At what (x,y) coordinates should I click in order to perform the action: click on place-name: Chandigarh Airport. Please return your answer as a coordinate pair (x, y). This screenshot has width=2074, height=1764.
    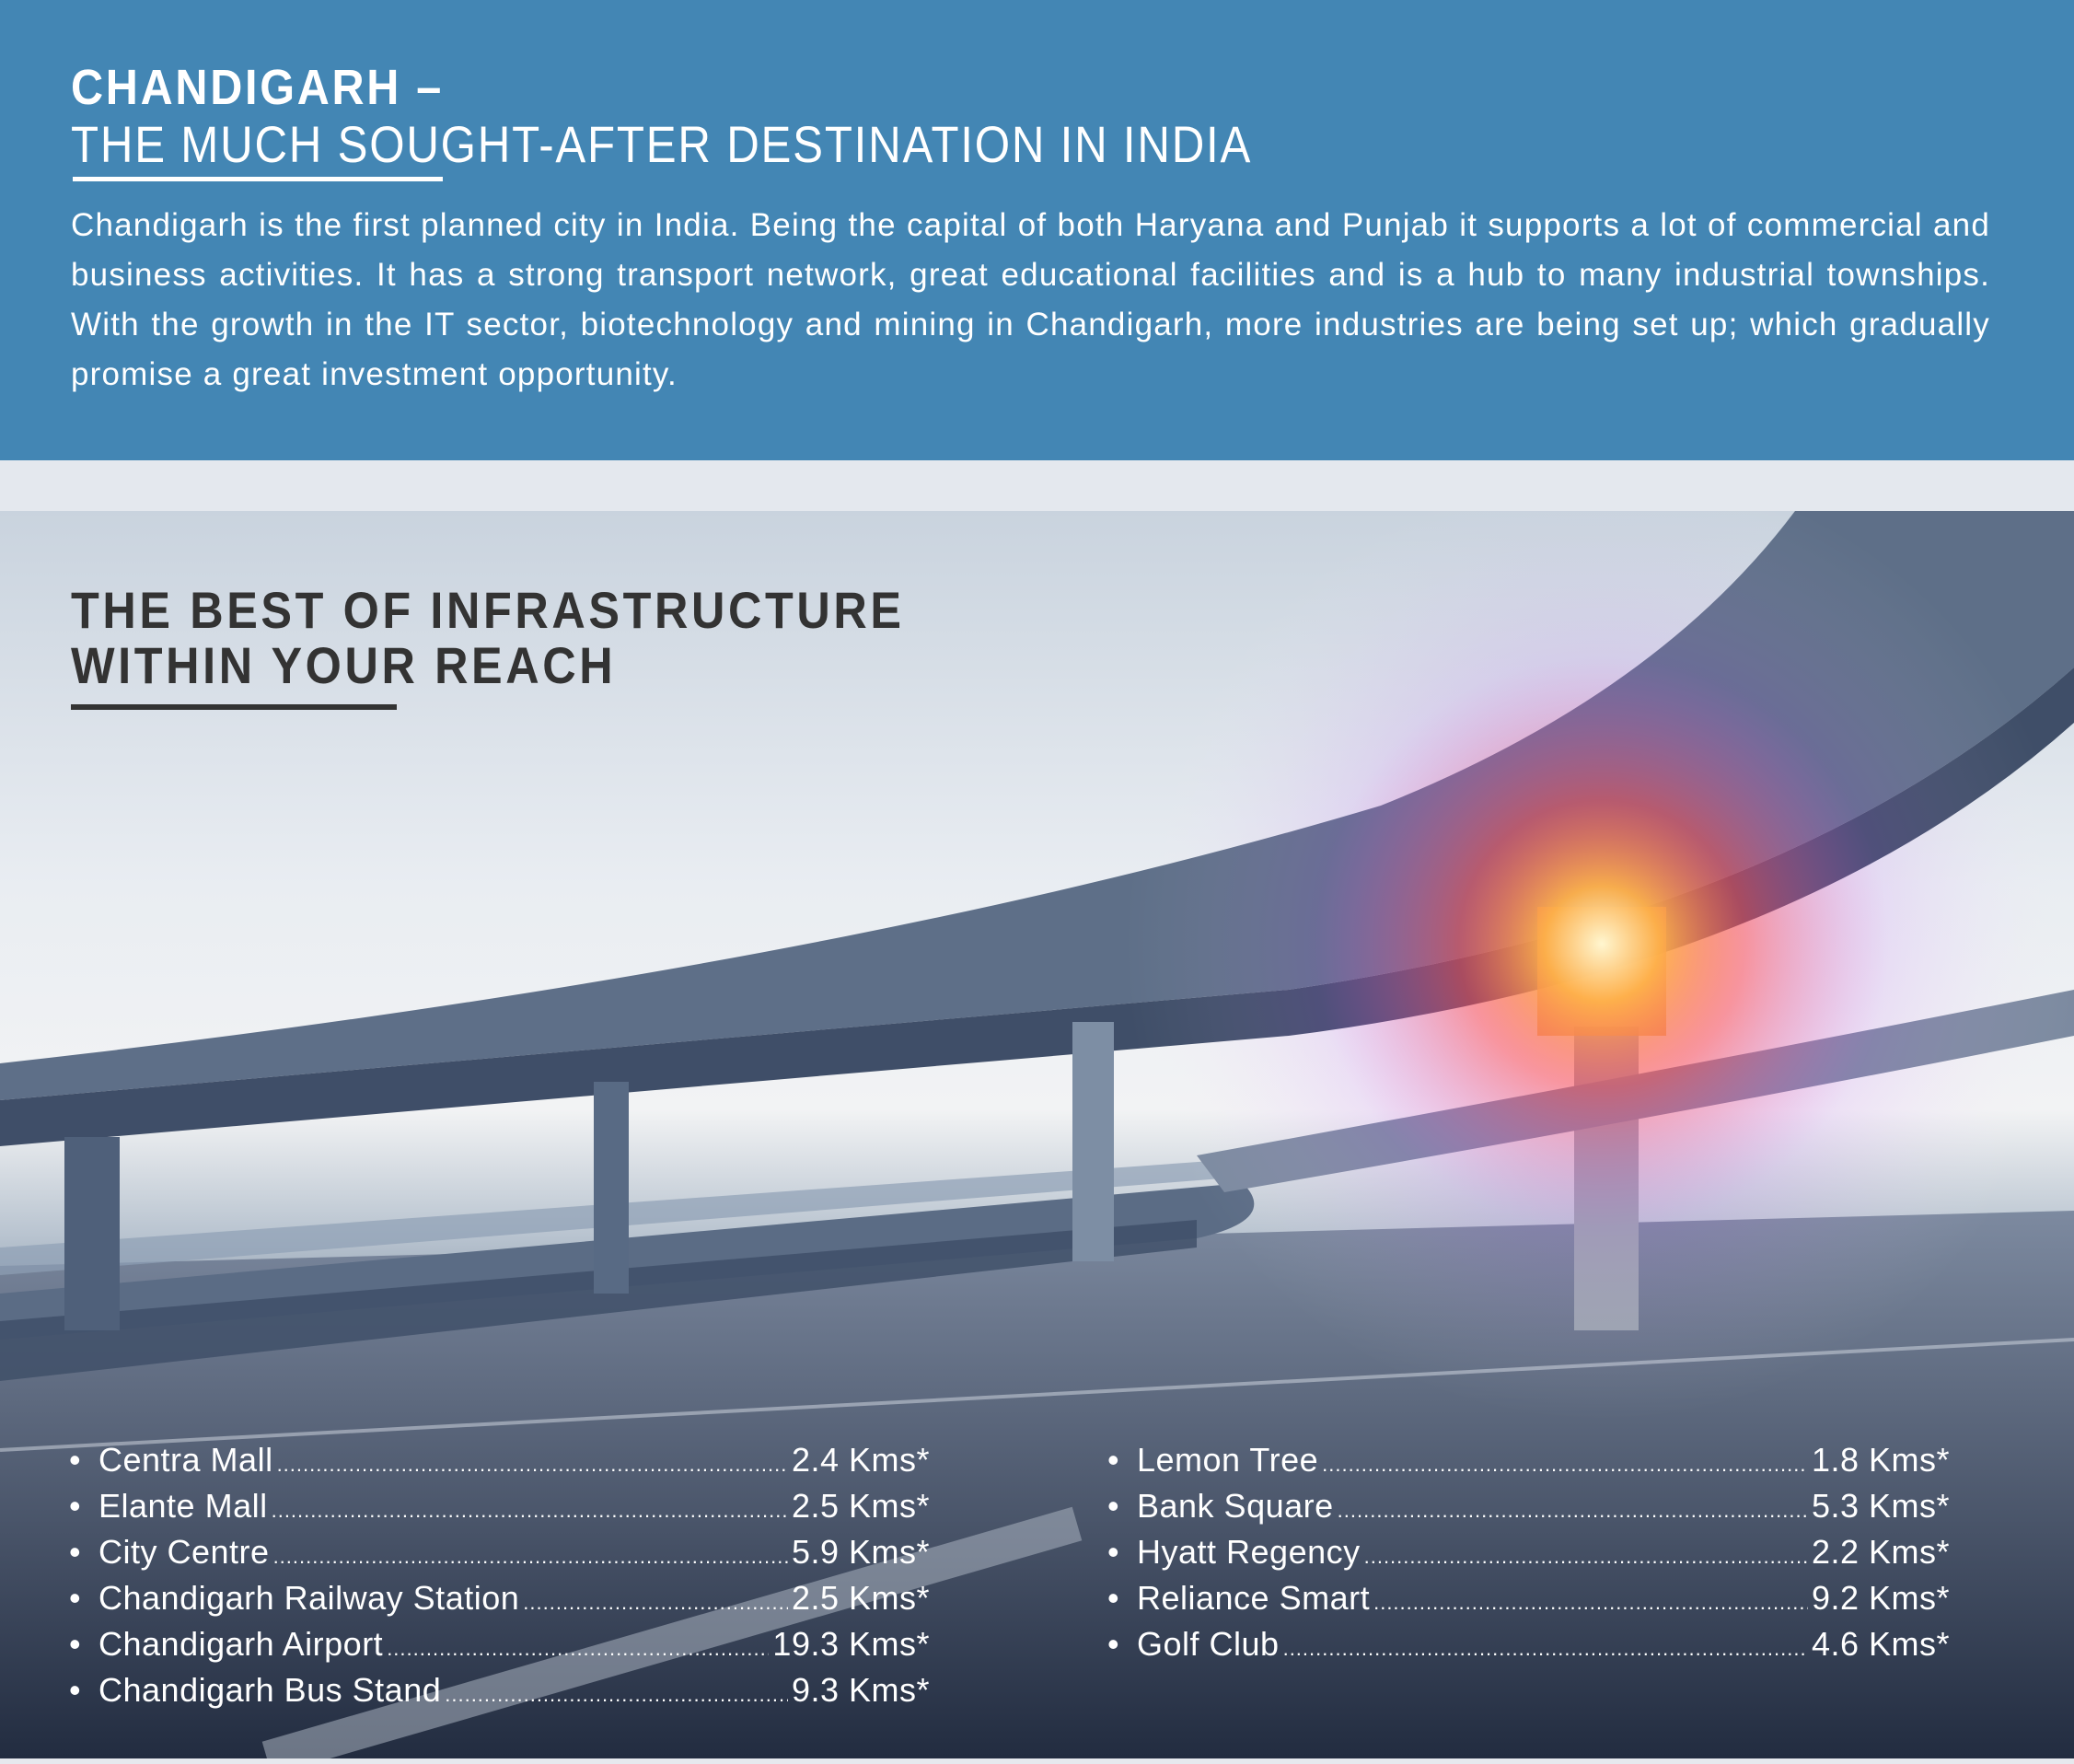
    Looking at the image, I should click on (241, 1644).